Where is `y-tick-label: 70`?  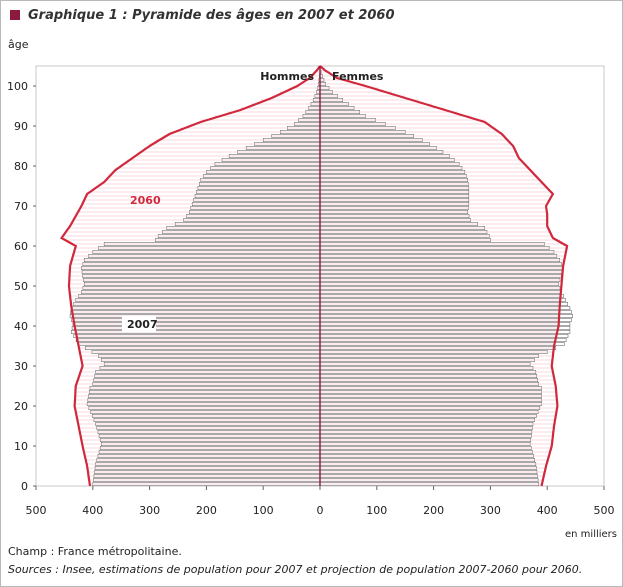
y-tick-label: 70 is located at coordinates (21, 206).